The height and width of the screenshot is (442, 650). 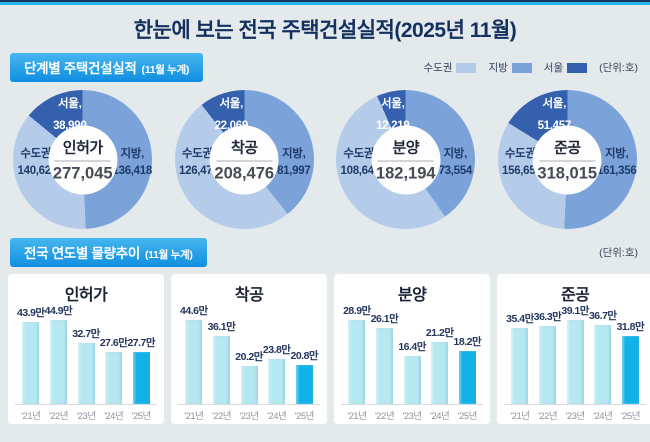 I want to click on legend-seoul-label: 서울, so click(x=553, y=68).